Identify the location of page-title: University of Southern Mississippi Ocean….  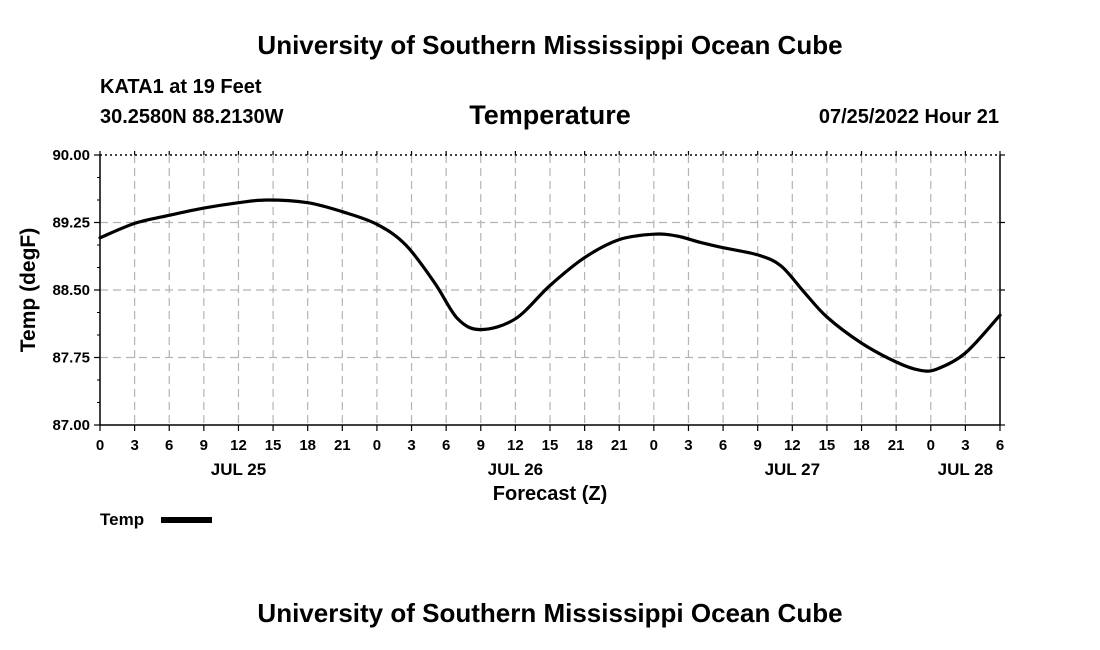
(550, 45).